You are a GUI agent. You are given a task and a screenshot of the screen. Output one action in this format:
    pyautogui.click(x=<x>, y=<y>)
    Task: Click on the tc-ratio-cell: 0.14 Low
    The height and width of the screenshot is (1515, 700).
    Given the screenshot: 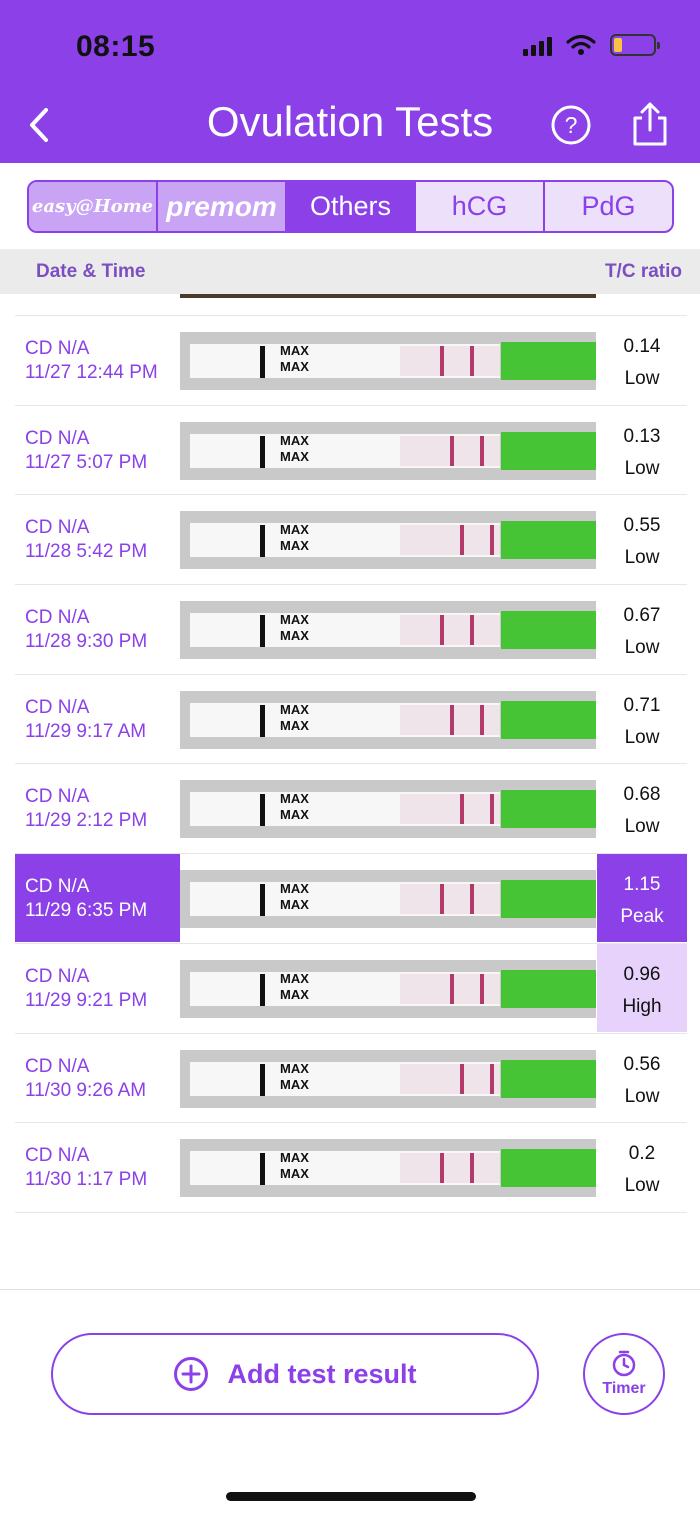 What is the action you would take?
    pyautogui.click(x=642, y=360)
    